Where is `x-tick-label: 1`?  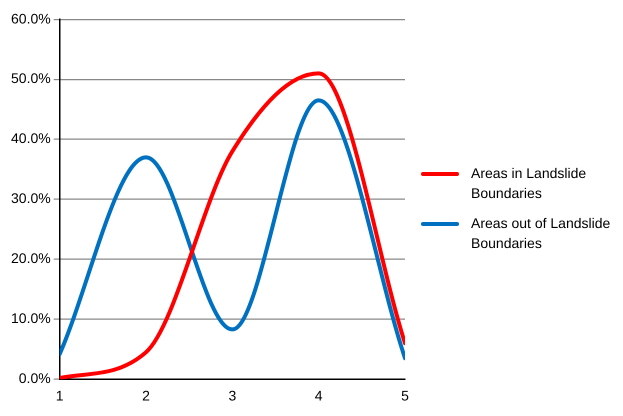
x-tick-label: 1 is located at coordinates (60, 395).